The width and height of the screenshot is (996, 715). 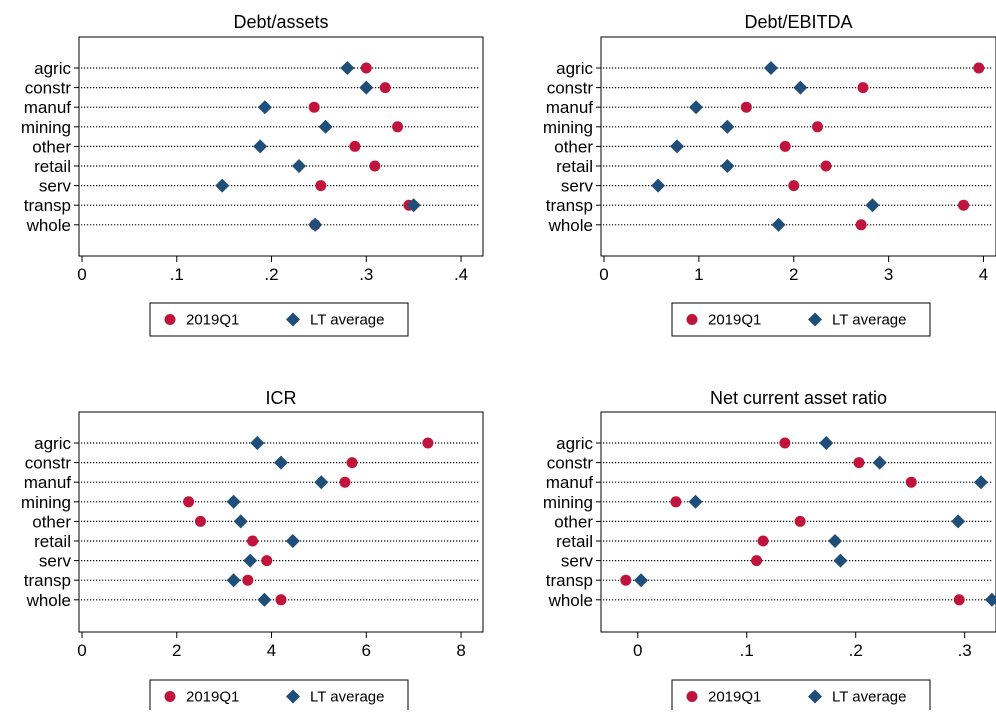 I want to click on plot-frame, so click(x=281, y=146).